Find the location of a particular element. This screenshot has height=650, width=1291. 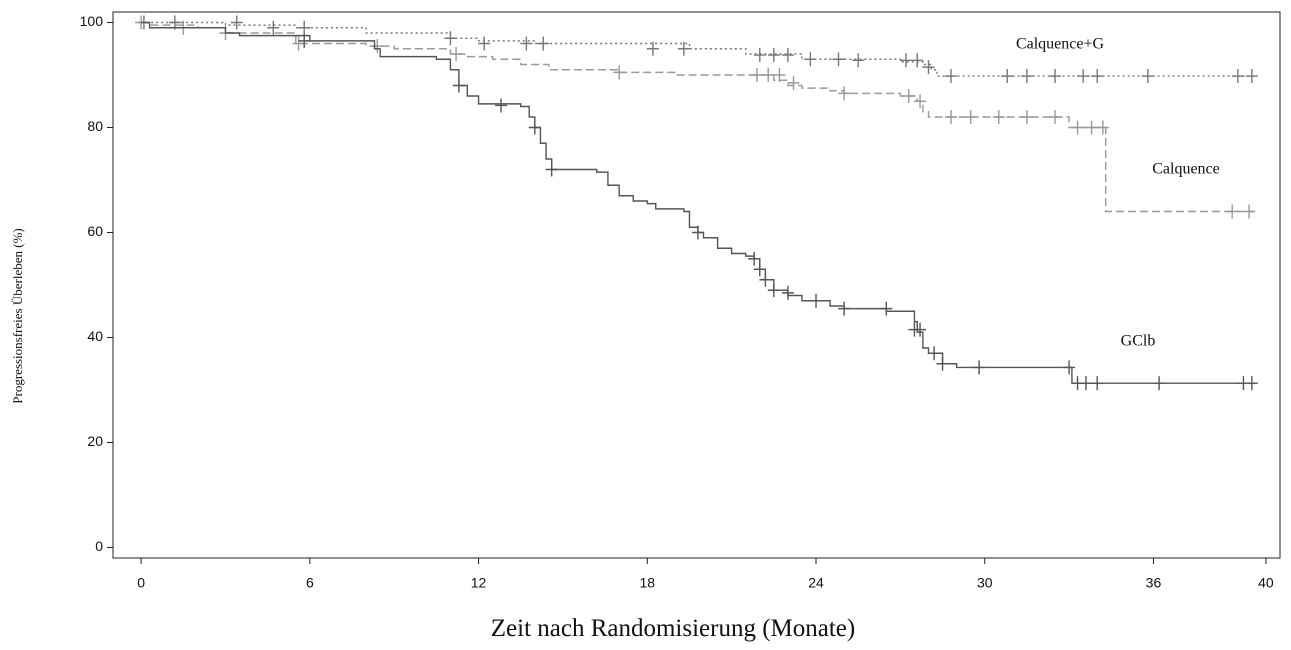

survival-curve is located at coordinates (698, 49).